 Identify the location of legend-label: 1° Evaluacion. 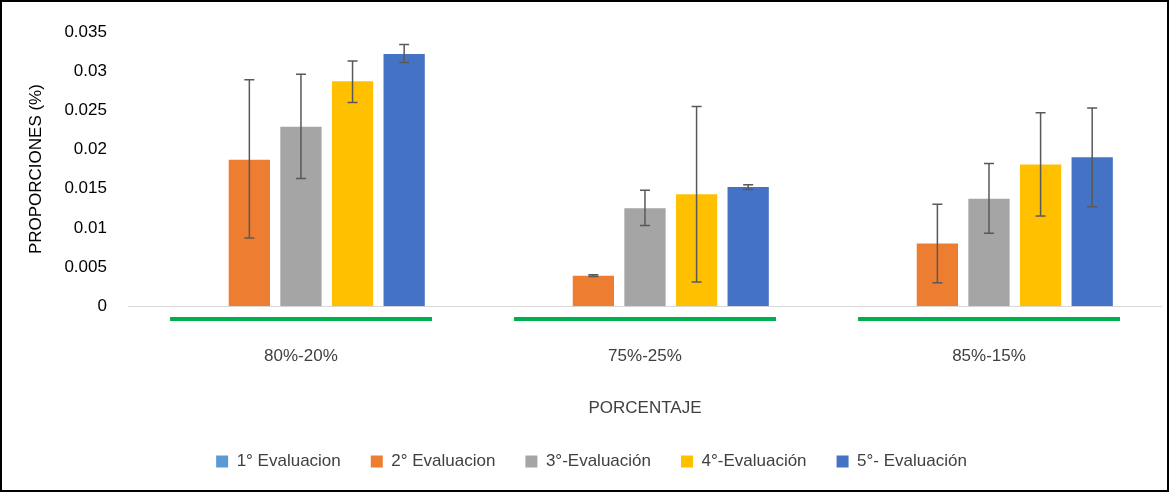
(288, 461).